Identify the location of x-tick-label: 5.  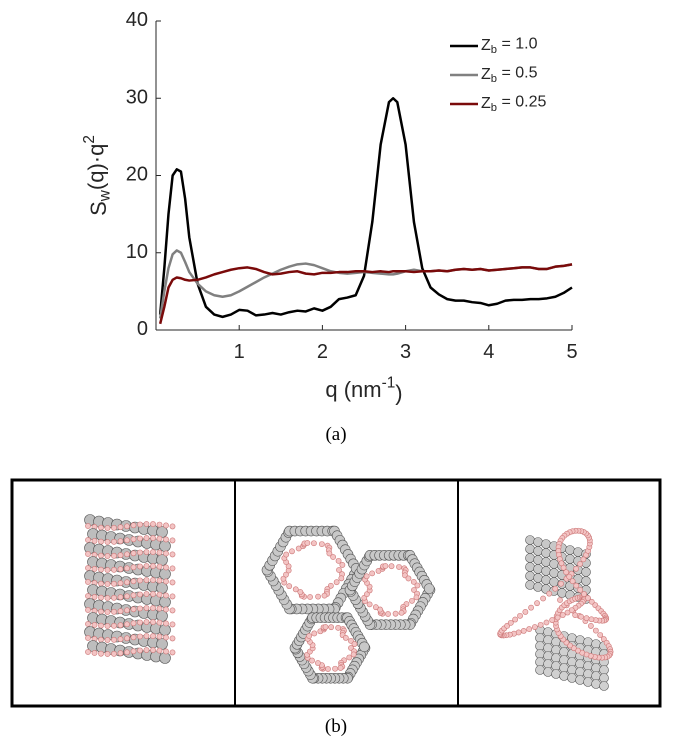
(571, 352).